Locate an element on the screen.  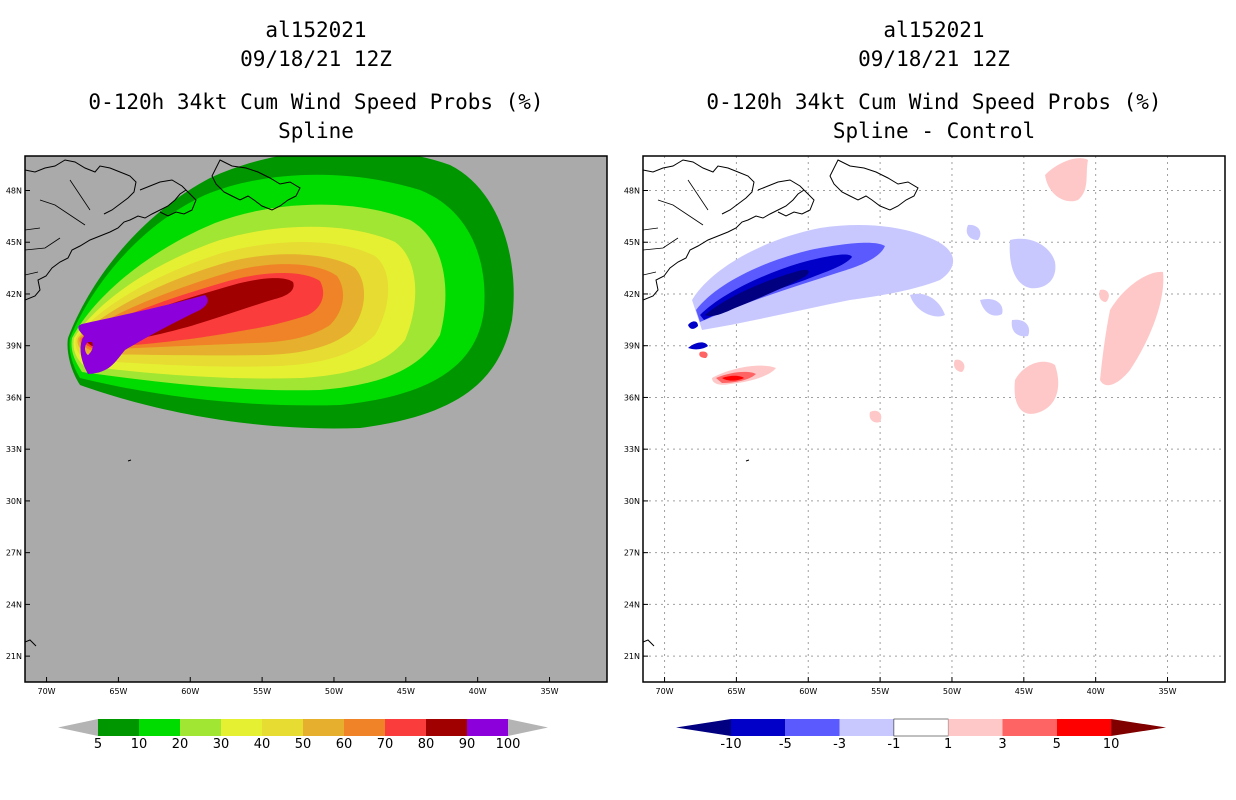
diff-pos-1-ne is located at coordinates (1066, 180).